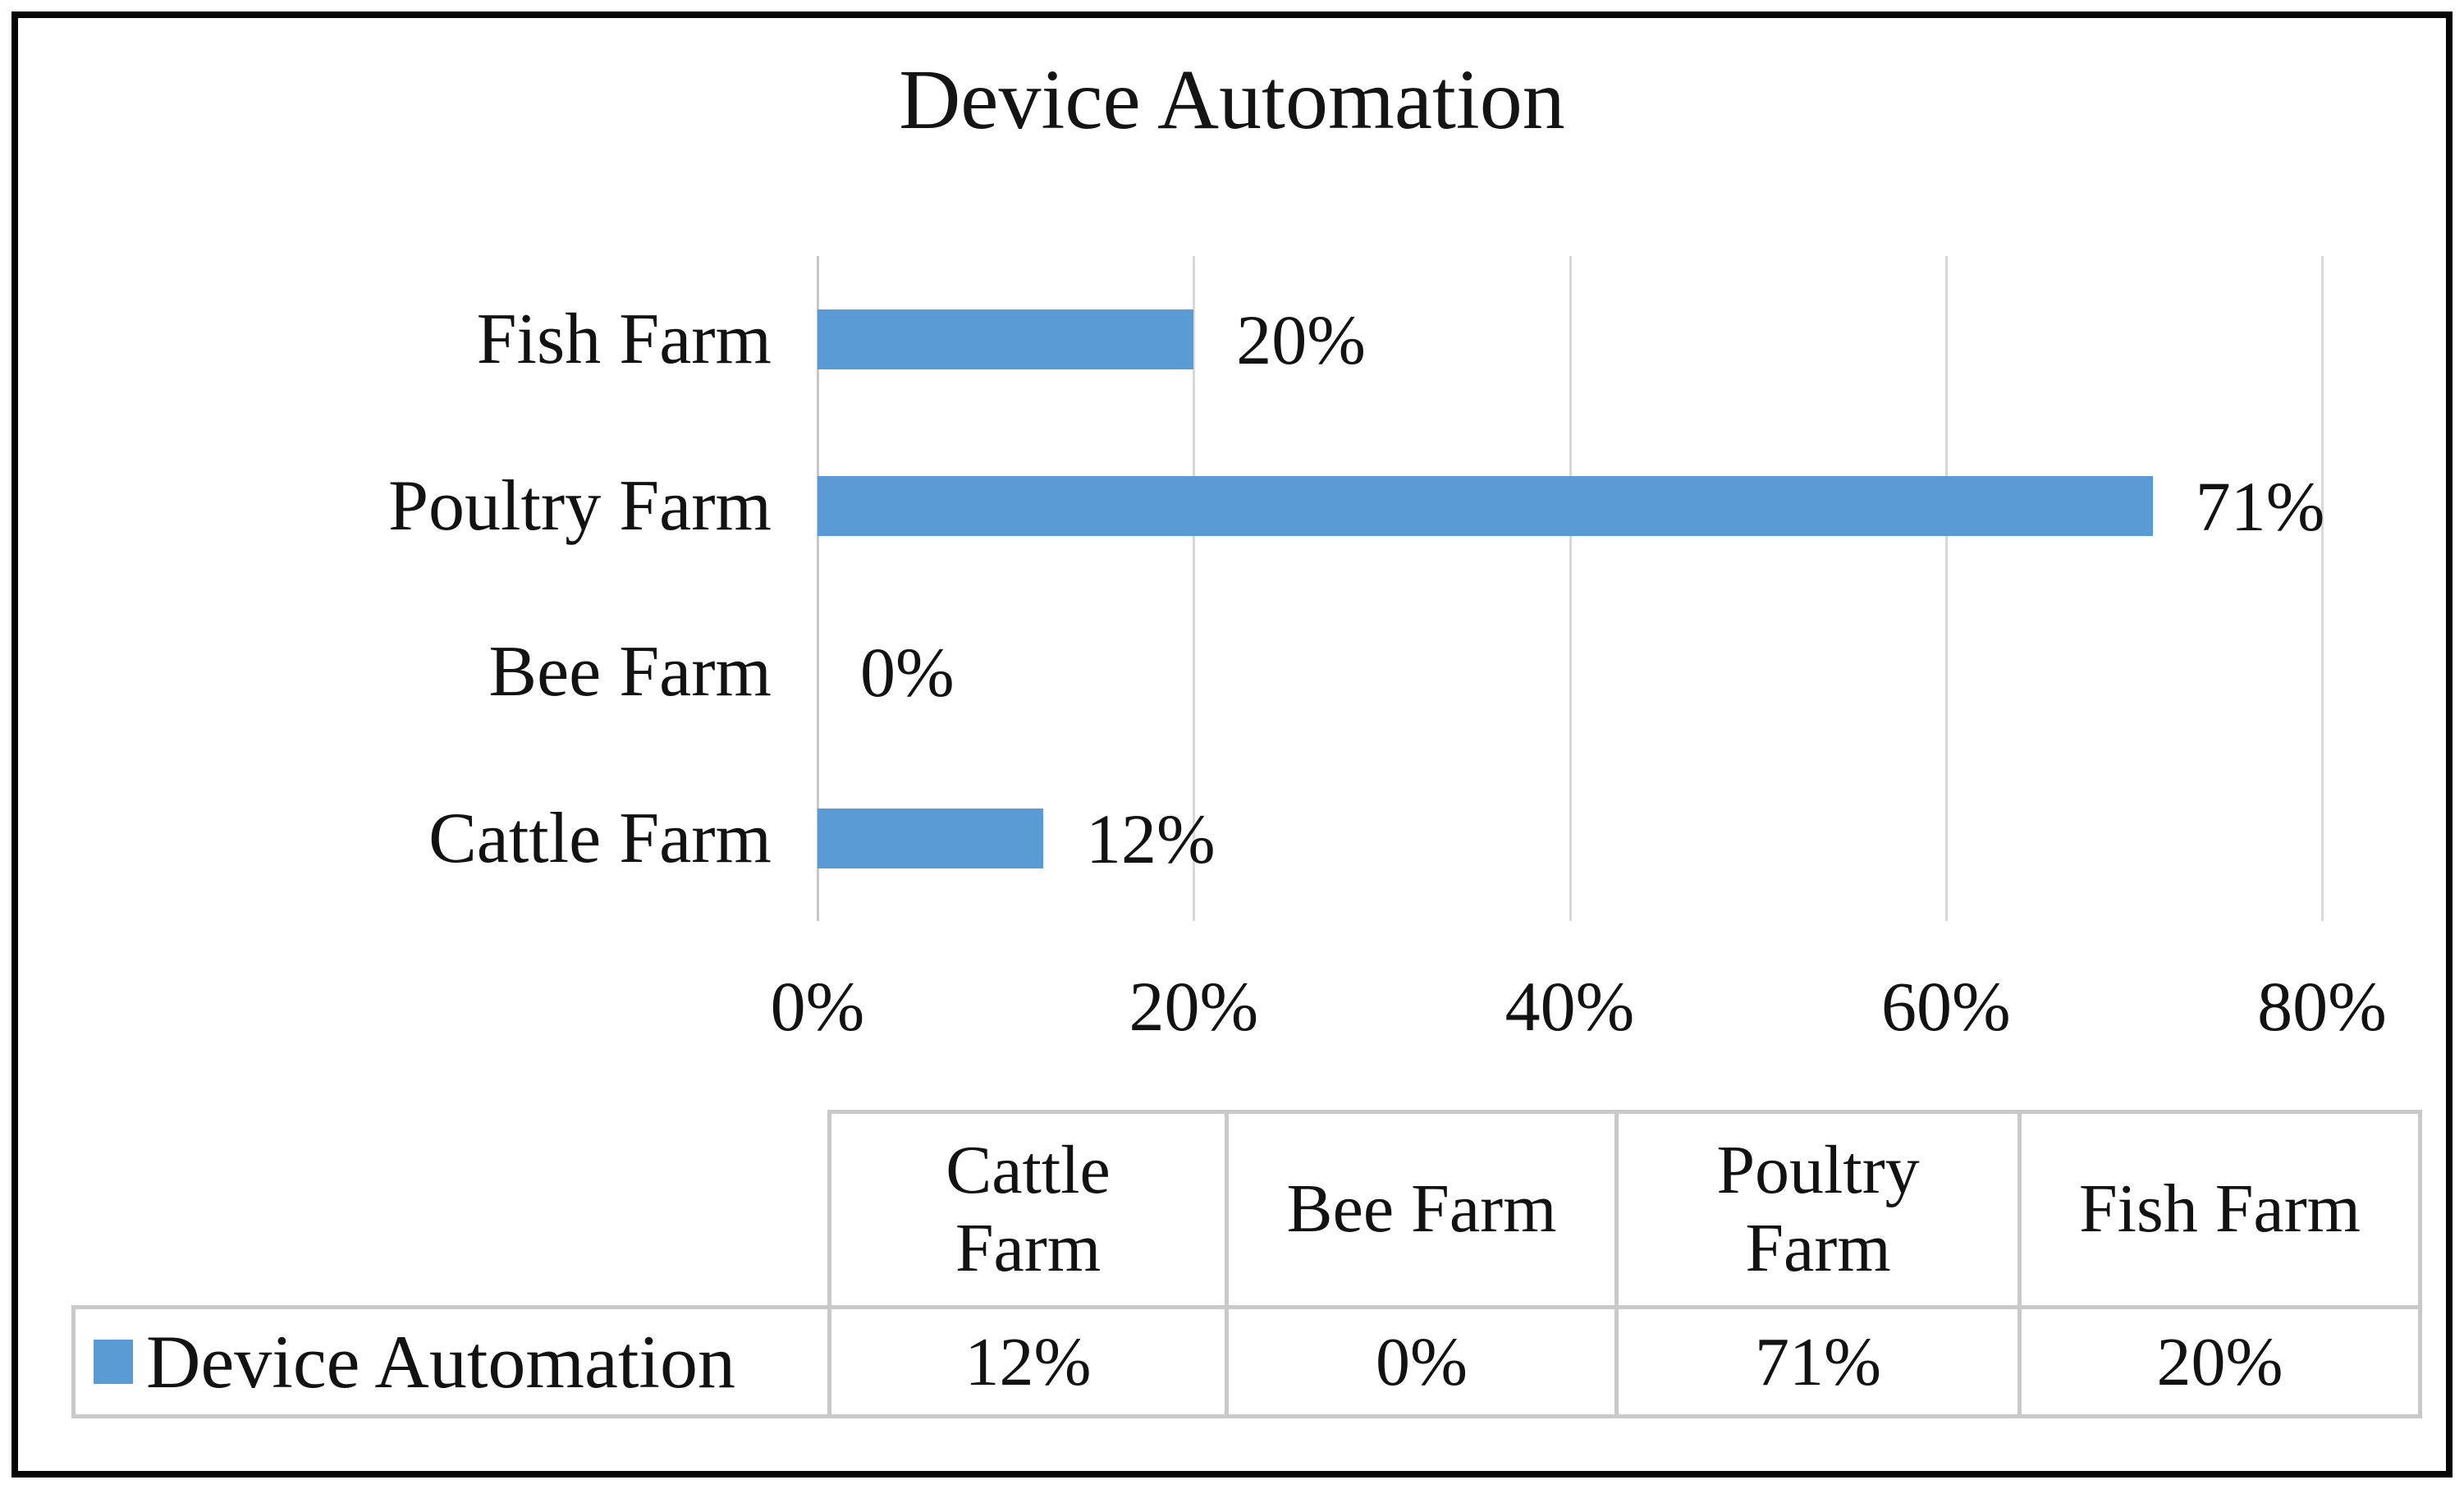 This screenshot has height=1489, width=2464. I want to click on table-corner-cell, so click(452, 1210).